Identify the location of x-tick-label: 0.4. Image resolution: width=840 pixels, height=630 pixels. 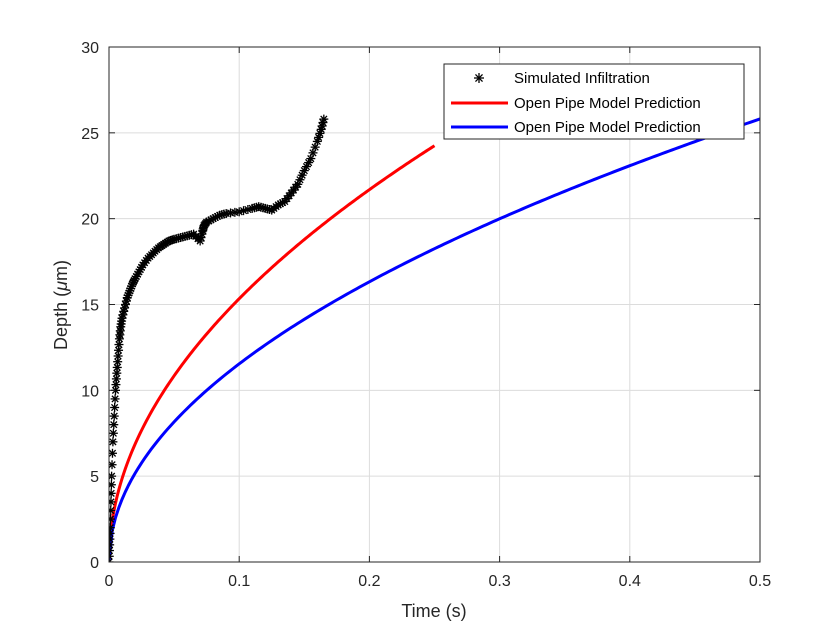
(630, 581).